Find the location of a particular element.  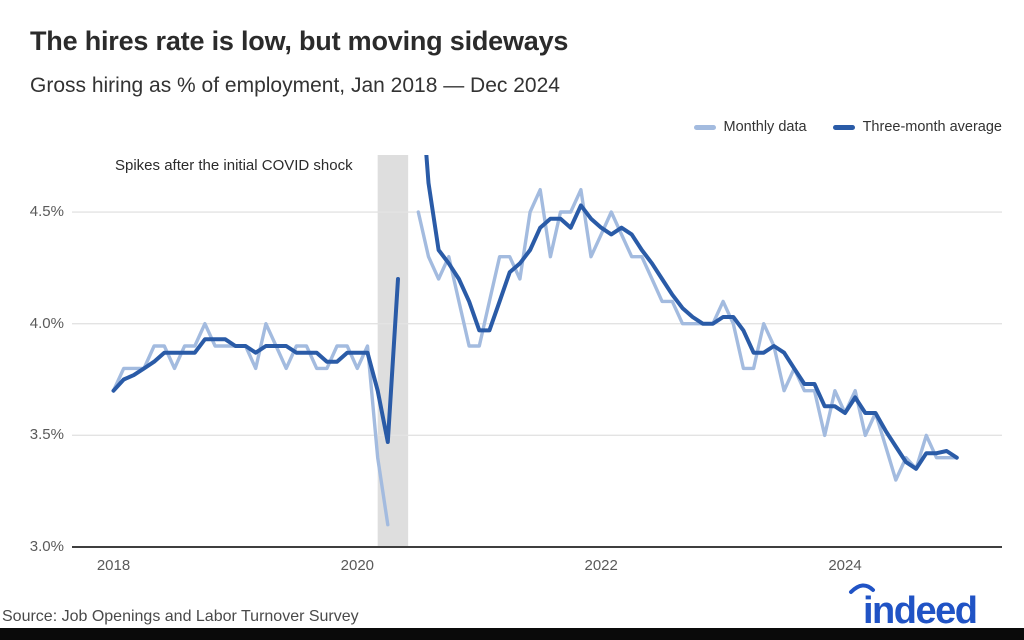

legend-item: Monthly data is located at coordinates (750, 127).